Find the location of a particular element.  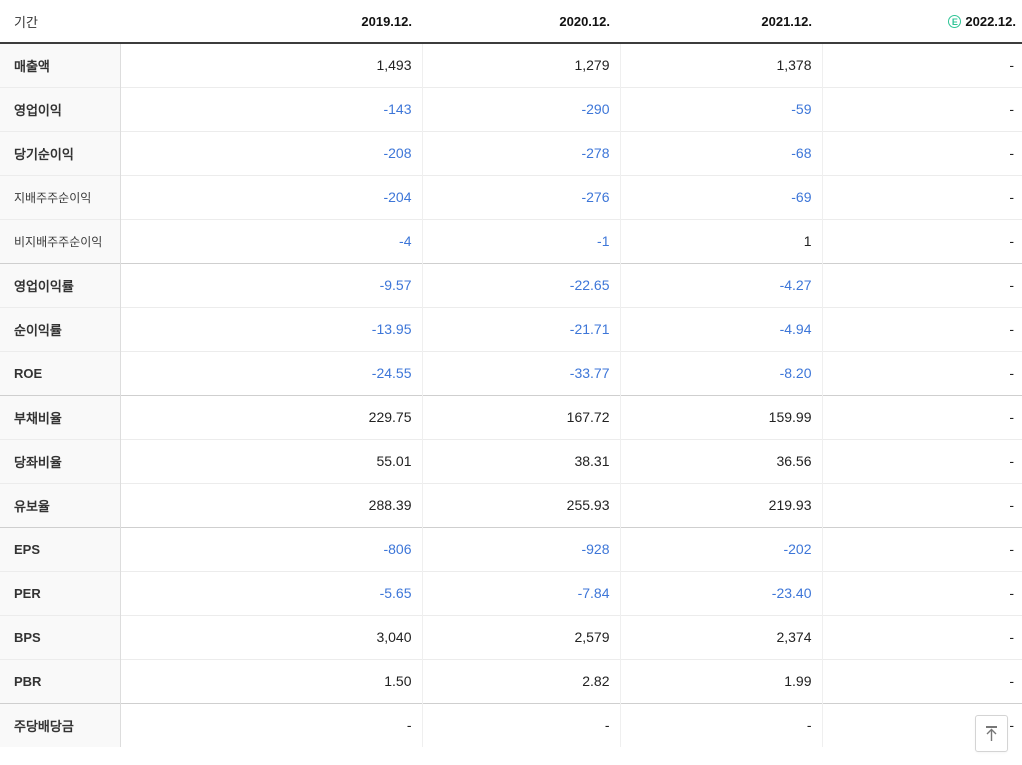

cell-value: -21.71 is located at coordinates (520, 329).